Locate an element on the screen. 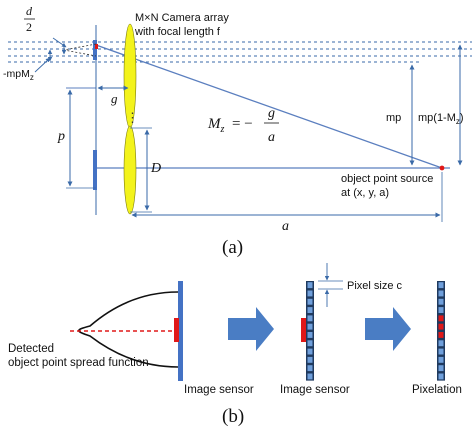  top-sensor is located at coordinates (95, 50).